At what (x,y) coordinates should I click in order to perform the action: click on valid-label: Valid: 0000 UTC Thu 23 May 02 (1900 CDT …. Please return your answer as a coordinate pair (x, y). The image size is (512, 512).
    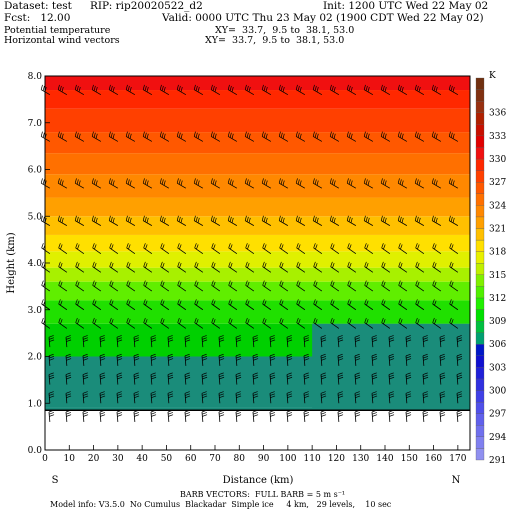
    Looking at the image, I should click on (323, 18).